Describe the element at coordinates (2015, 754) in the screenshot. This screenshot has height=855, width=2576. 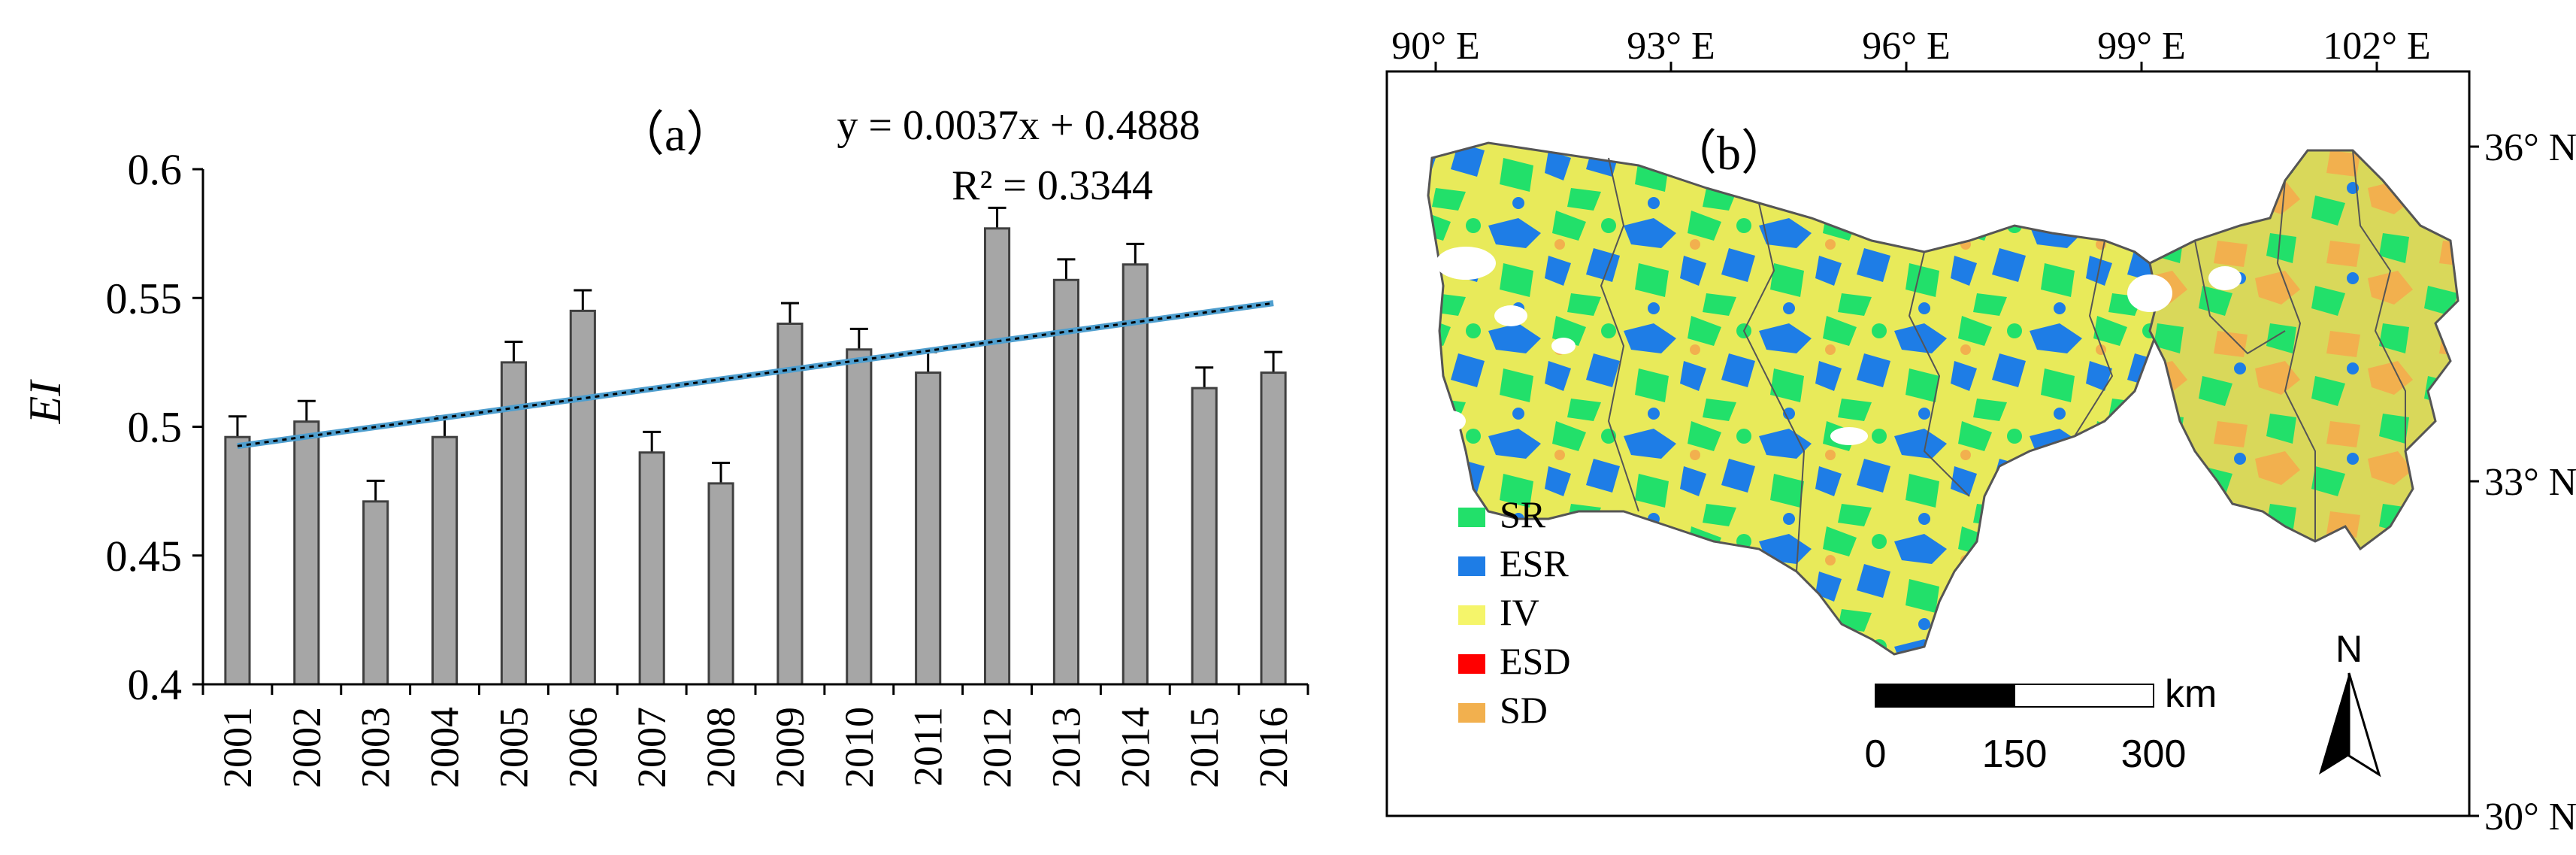
I see `scale-label-150: 150` at that location.